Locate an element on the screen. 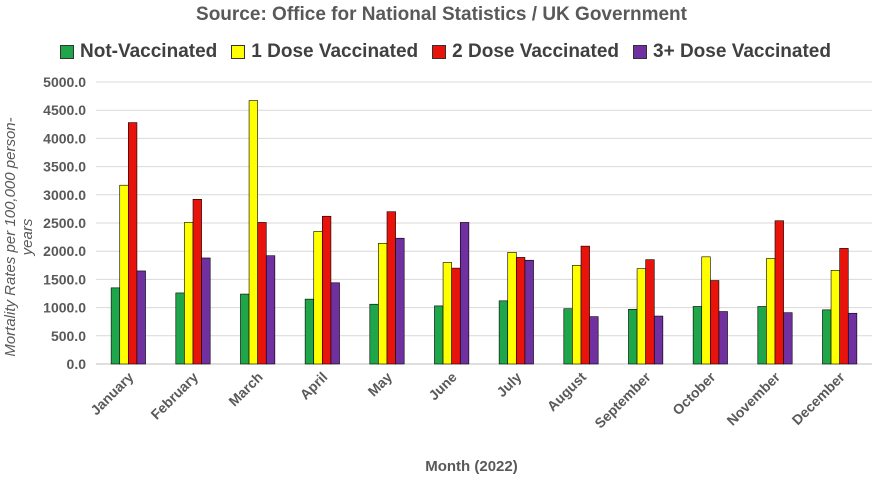 This screenshot has width=883, height=485. legend-swatch-2-dose is located at coordinates (439, 52).